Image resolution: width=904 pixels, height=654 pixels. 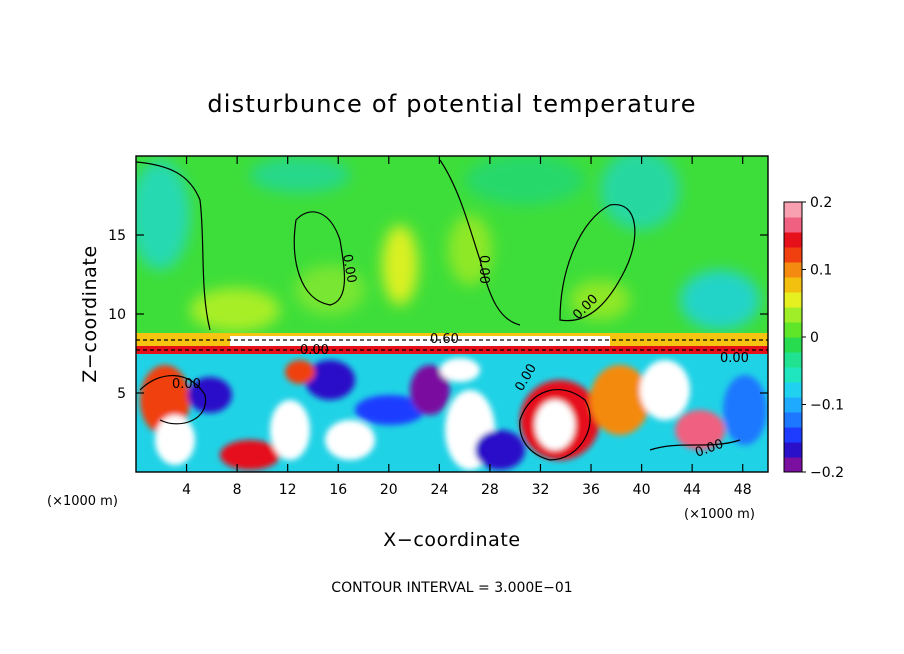 I want to click on y-axis-label: Z−coordinate, so click(x=90, y=313).